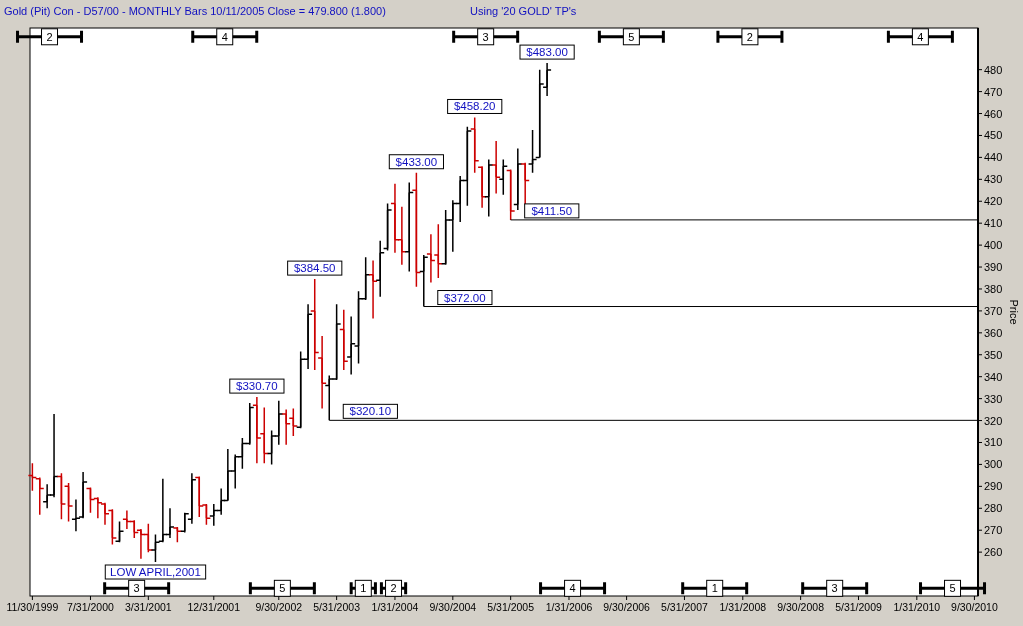 The image size is (1023, 626). Describe the element at coordinates (993, 310) in the screenshot. I see `y-tick-label: 370` at that location.